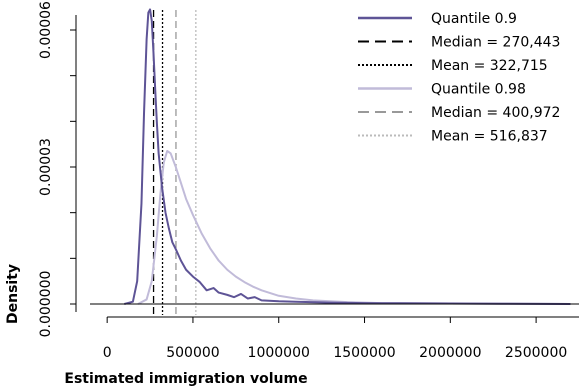 This screenshot has width=579, height=392. Describe the element at coordinates (341, 338) in the screenshot. I see `x-axis: 0 500000 1000000 1500000 2000000 2500000` at that location.